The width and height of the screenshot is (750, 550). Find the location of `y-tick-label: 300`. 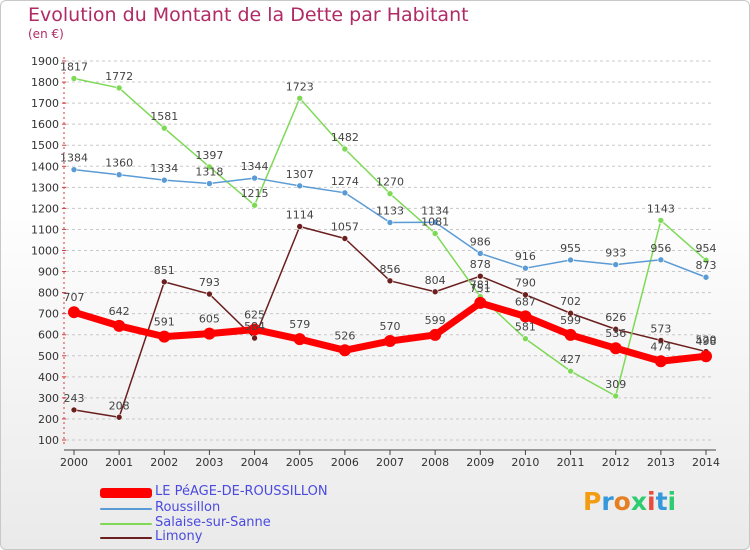

y-tick-label: 300 is located at coordinates (48, 398).